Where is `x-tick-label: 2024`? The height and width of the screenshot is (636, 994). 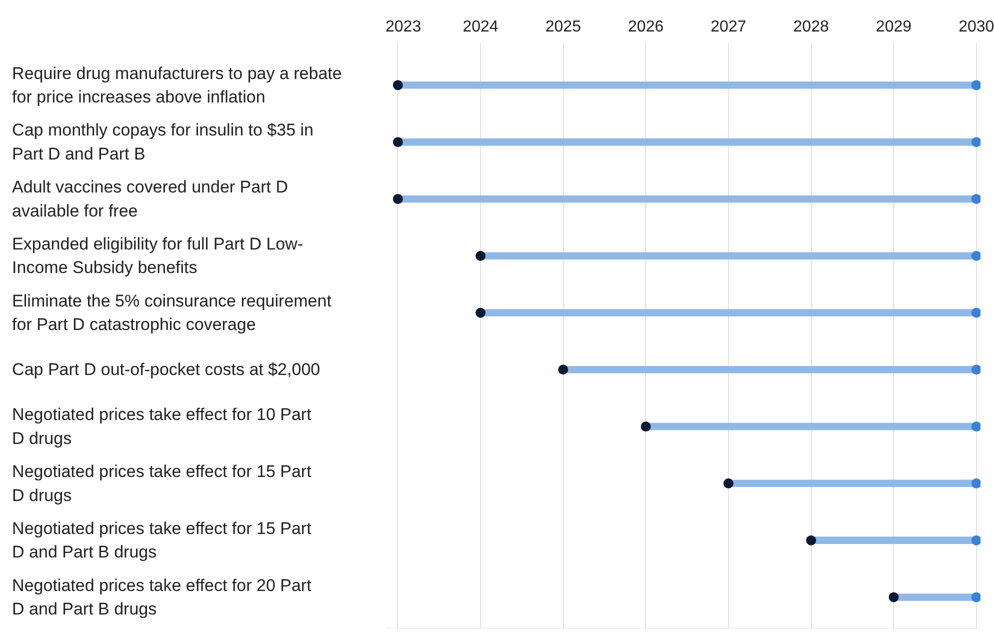 x-tick-label: 2024 is located at coordinates (480, 27).